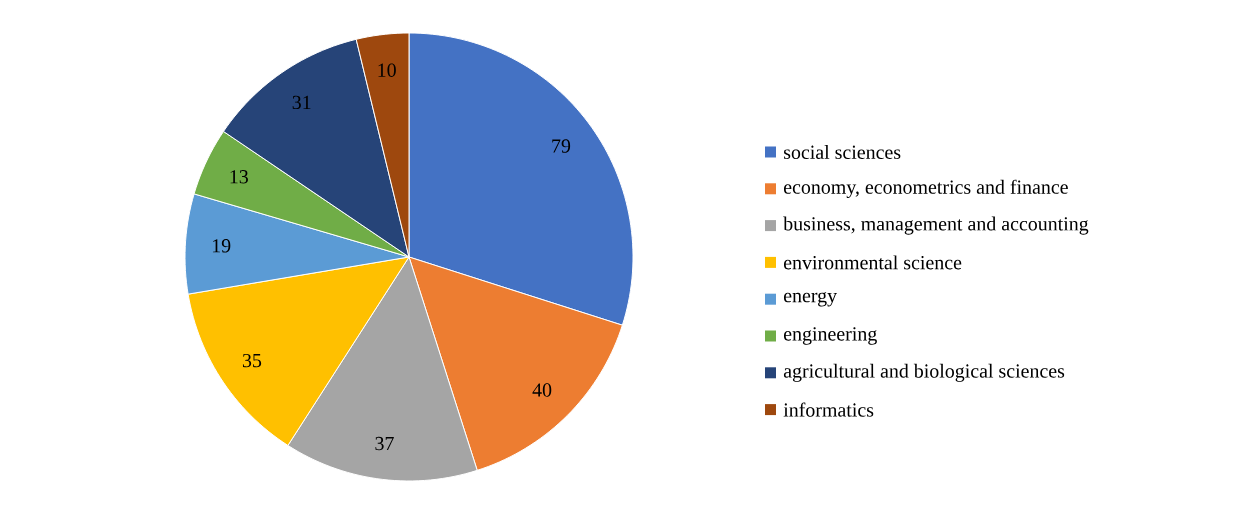 The image size is (1252, 512). What do you see at coordinates (384, 443) in the screenshot?
I see `data-label: 37` at bounding box center [384, 443].